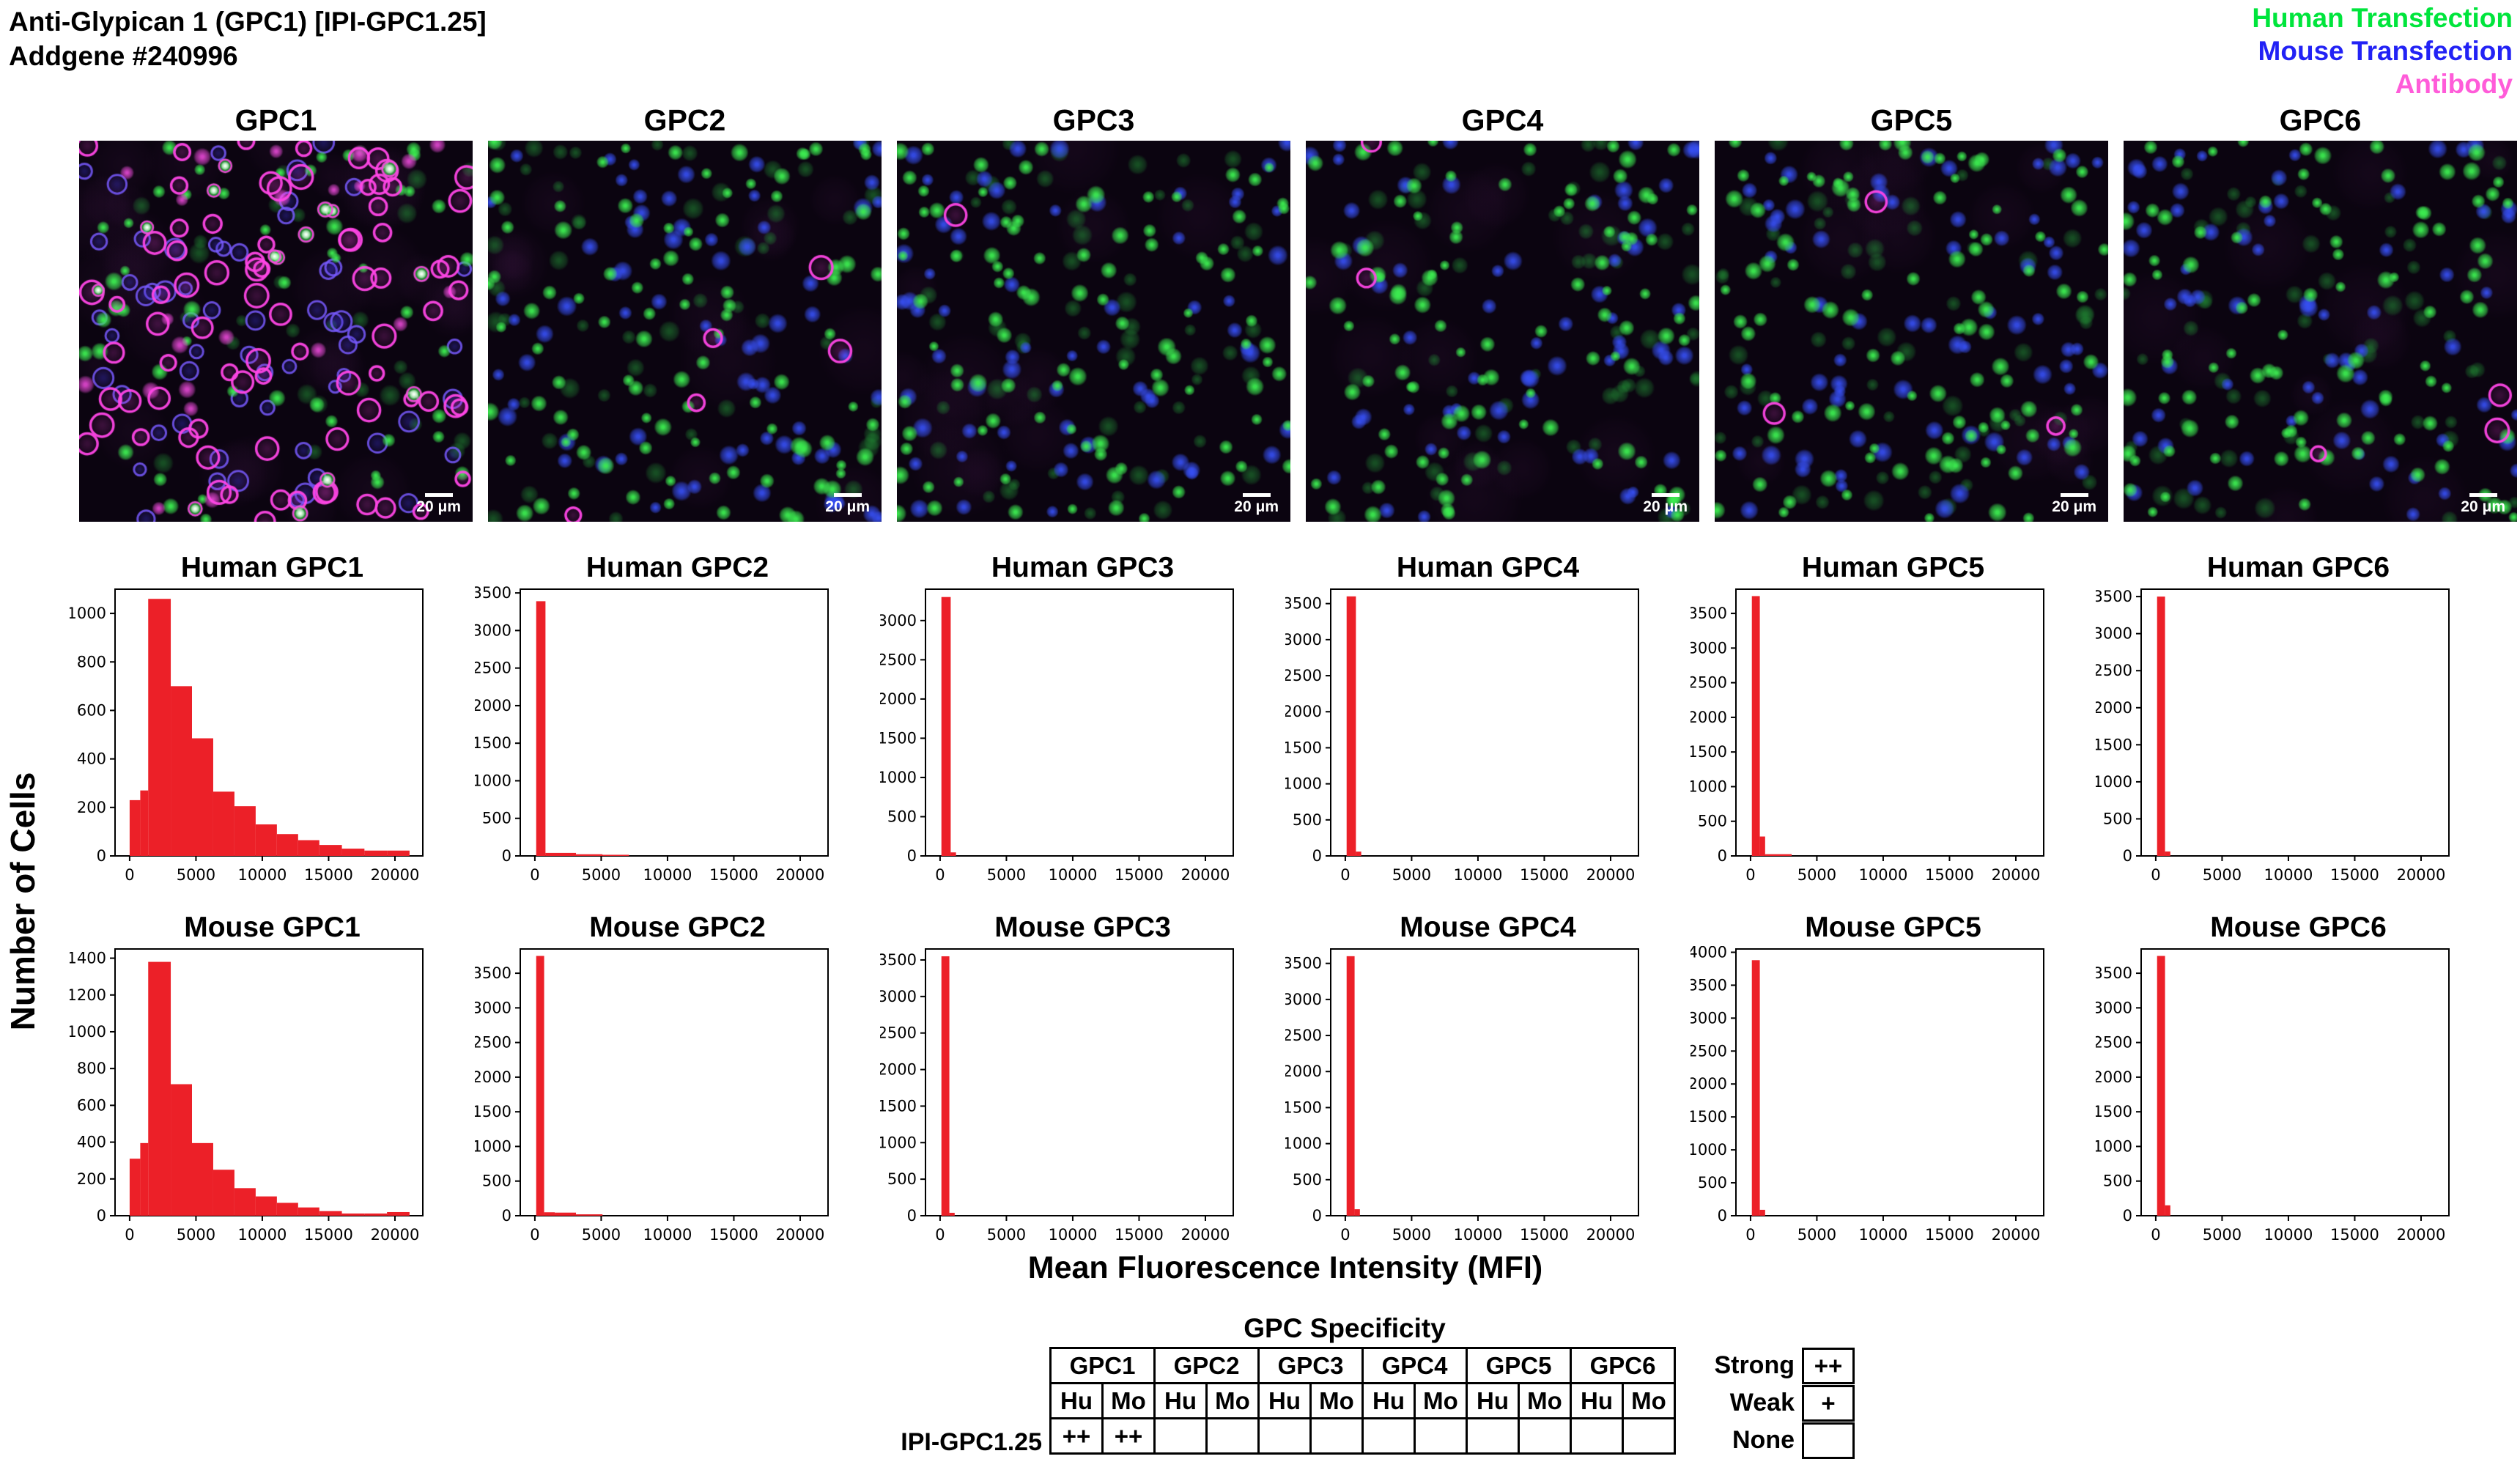  Describe the element at coordinates (1502, 120) in the screenshot. I see `microscopy-panel-title: GPC4` at that location.